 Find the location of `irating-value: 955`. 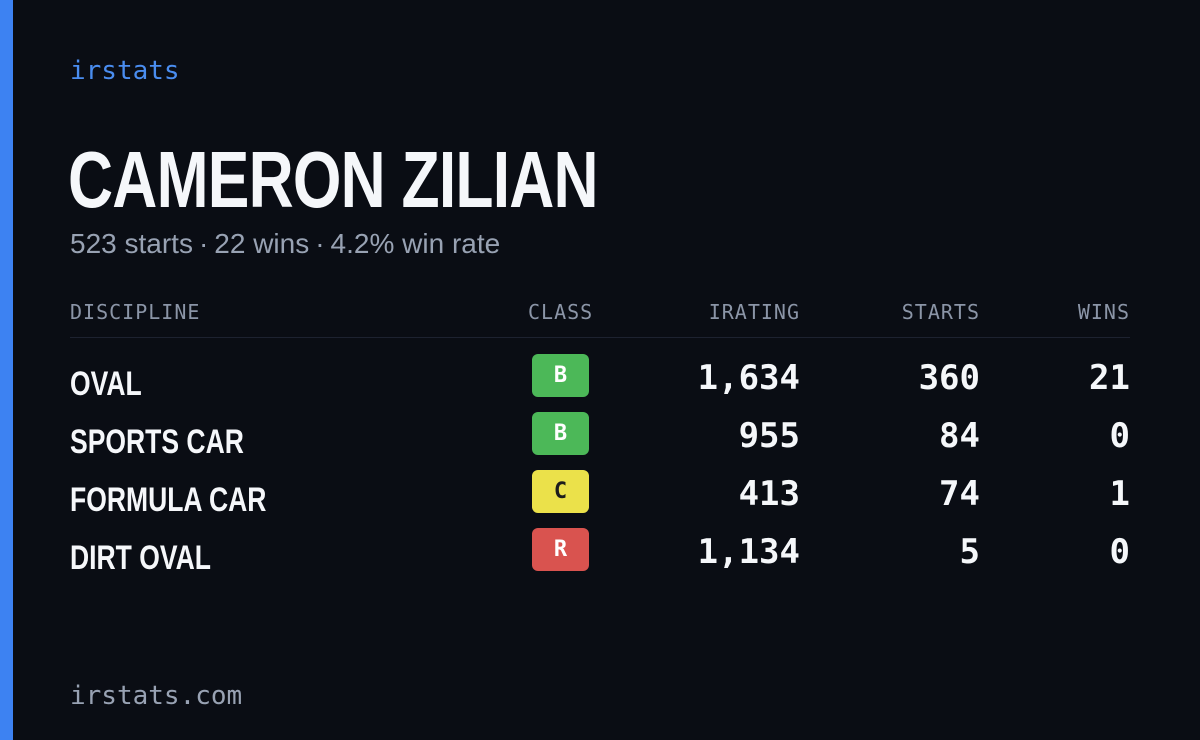

irating-value: 955 is located at coordinates (769, 436).